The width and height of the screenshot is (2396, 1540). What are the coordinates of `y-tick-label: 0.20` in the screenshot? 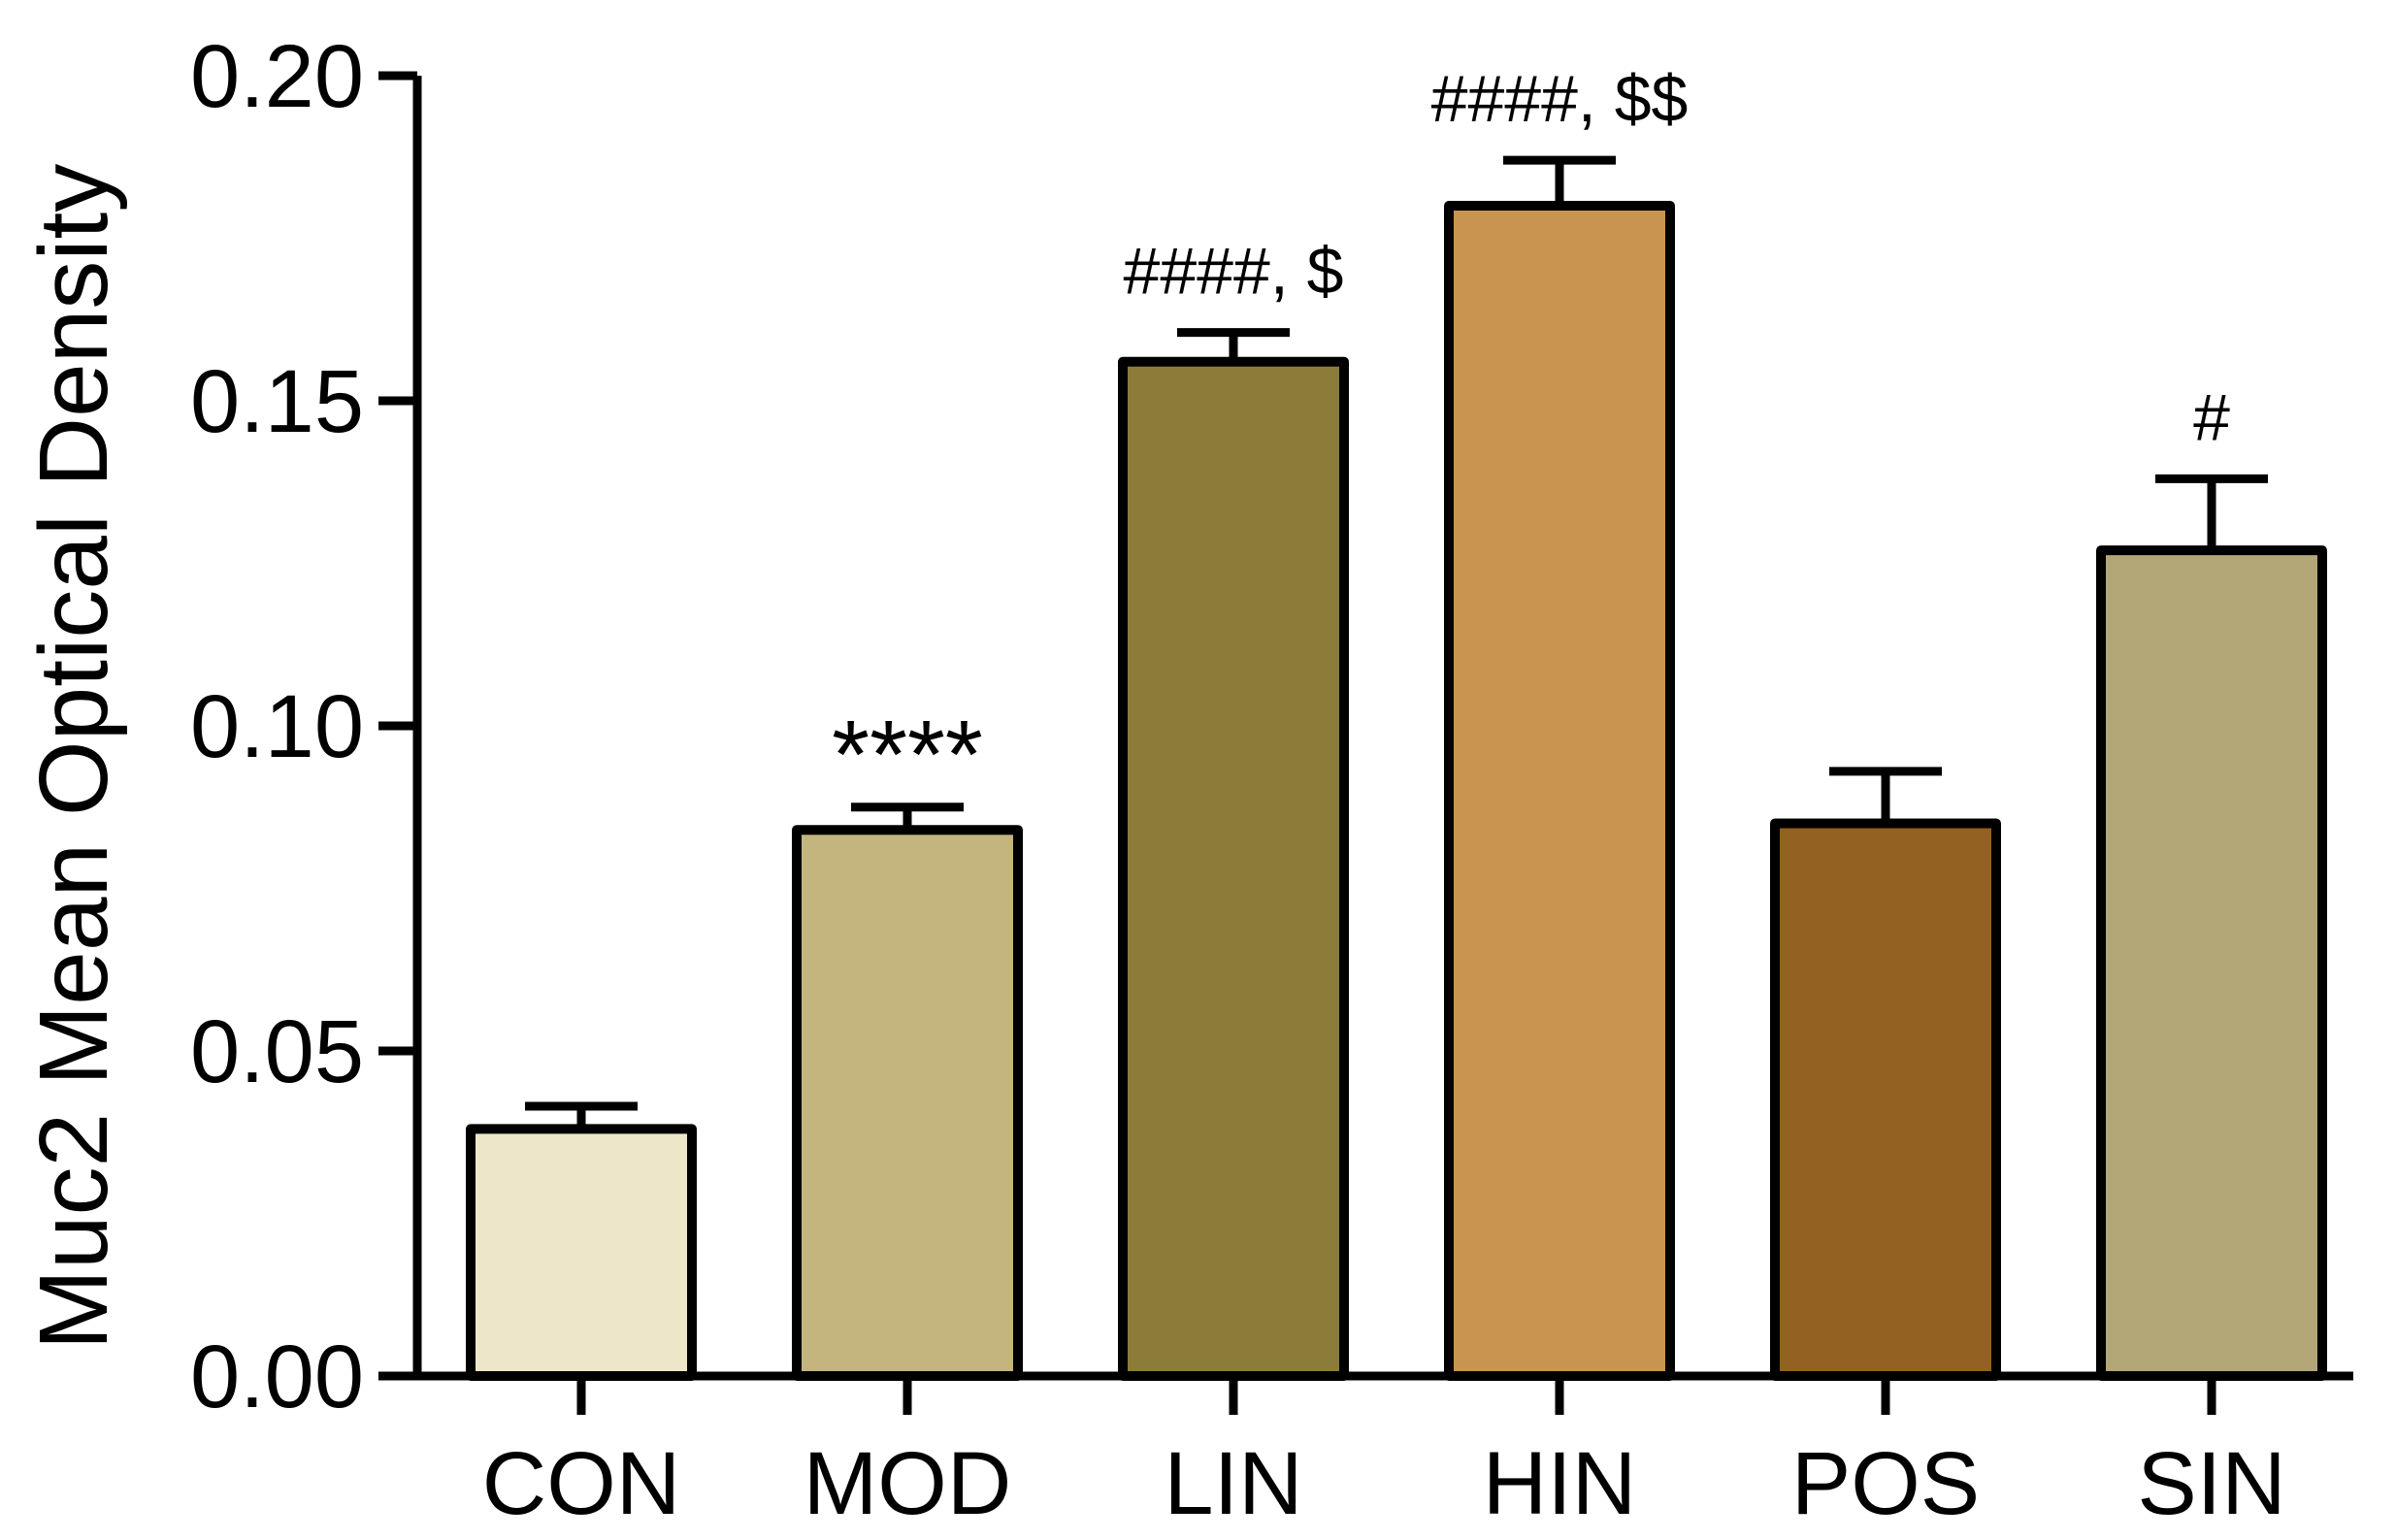 It's located at (277, 77).